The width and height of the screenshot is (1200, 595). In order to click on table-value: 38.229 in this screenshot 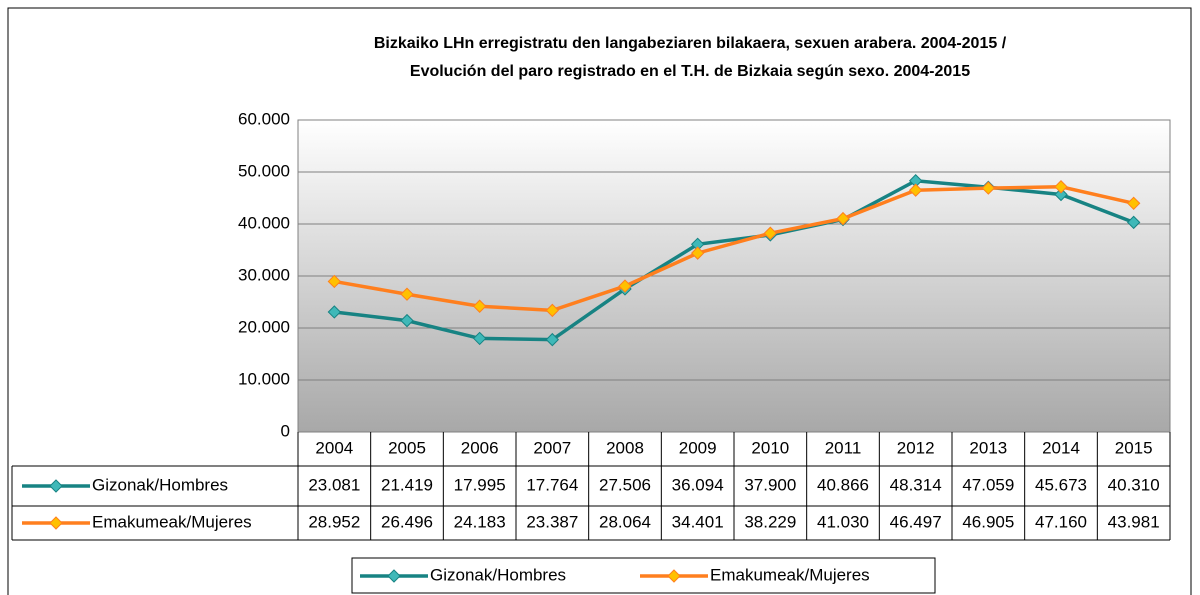, I will do `click(770, 521)`.